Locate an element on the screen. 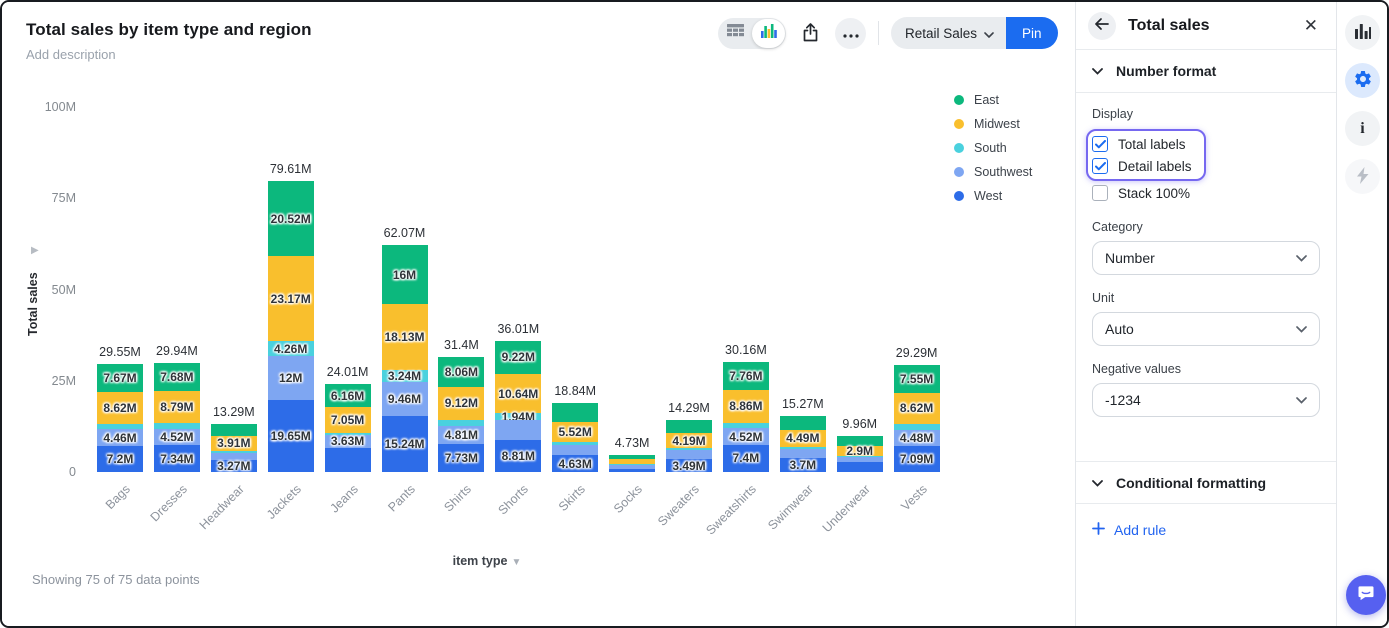 This screenshot has width=1389, height=628. bar-segment-west: 3.27M is located at coordinates (233, 466).